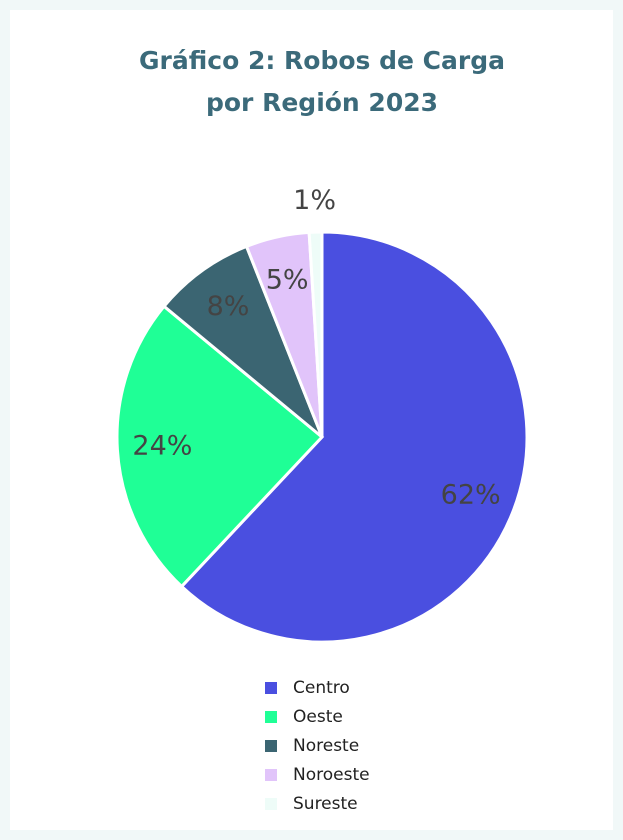  What do you see at coordinates (322, 60) in the screenshot?
I see `chart-title: Gráfico 2: Robos de Carga` at bounding box center [322, 60].